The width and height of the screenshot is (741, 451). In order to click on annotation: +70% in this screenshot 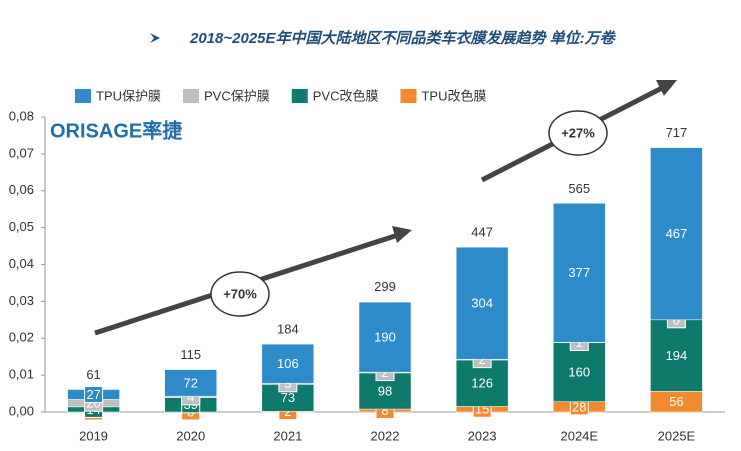, I will do `click(240, 293)`.